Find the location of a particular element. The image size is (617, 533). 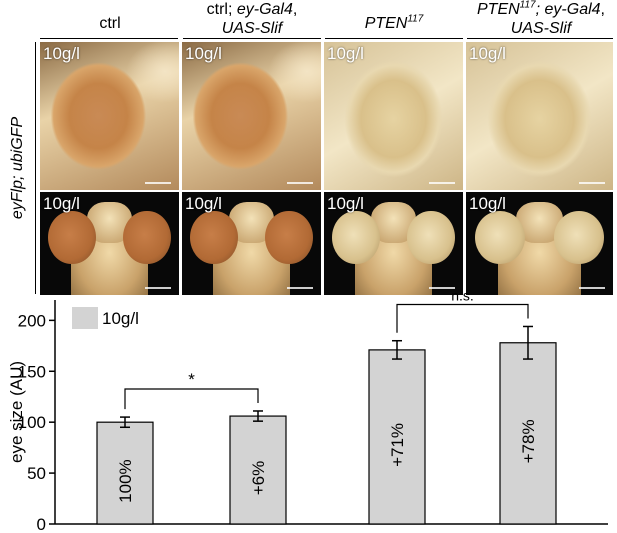

photo-ctrl-slif-eye: 10g/l is located at coordinates (251, 116).